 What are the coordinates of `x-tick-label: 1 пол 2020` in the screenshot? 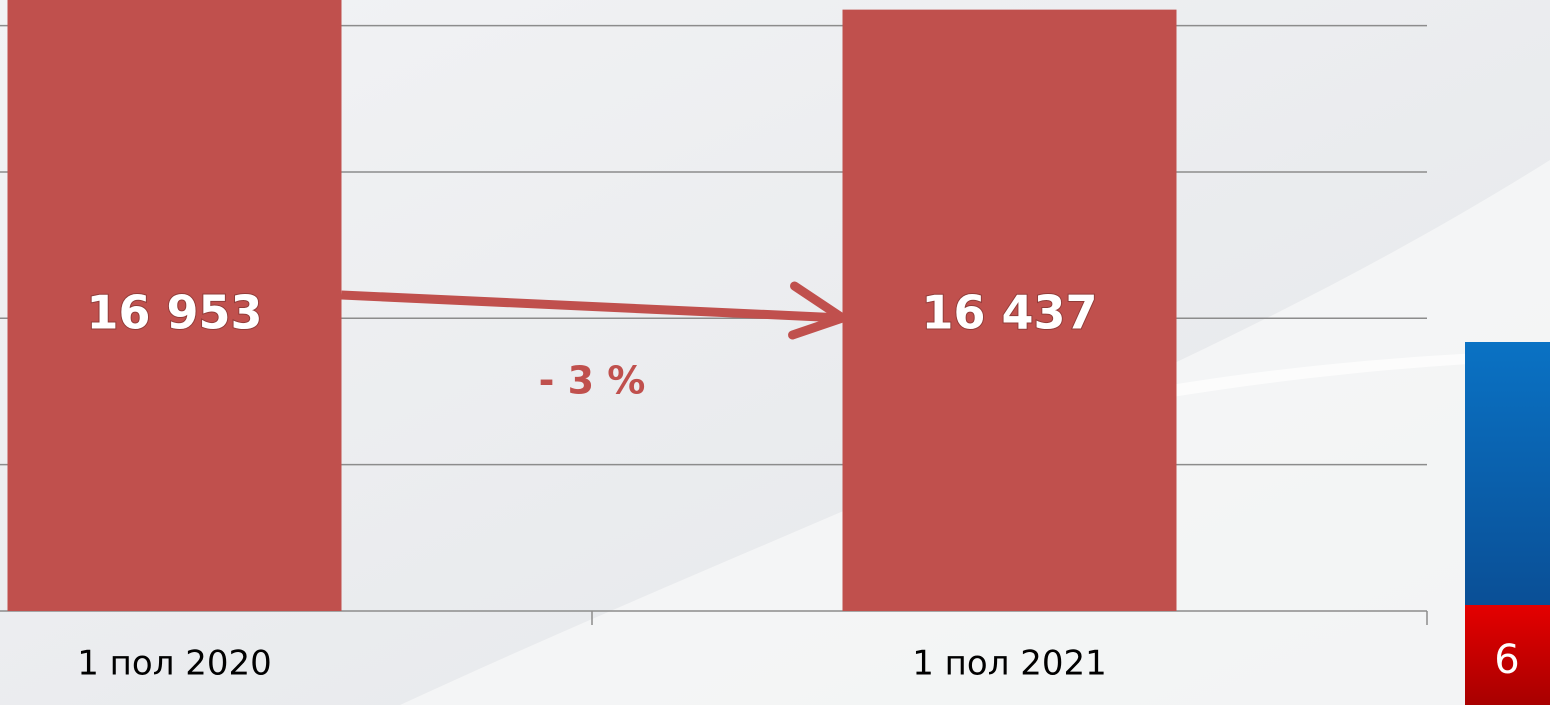 It's located at (174, 664).